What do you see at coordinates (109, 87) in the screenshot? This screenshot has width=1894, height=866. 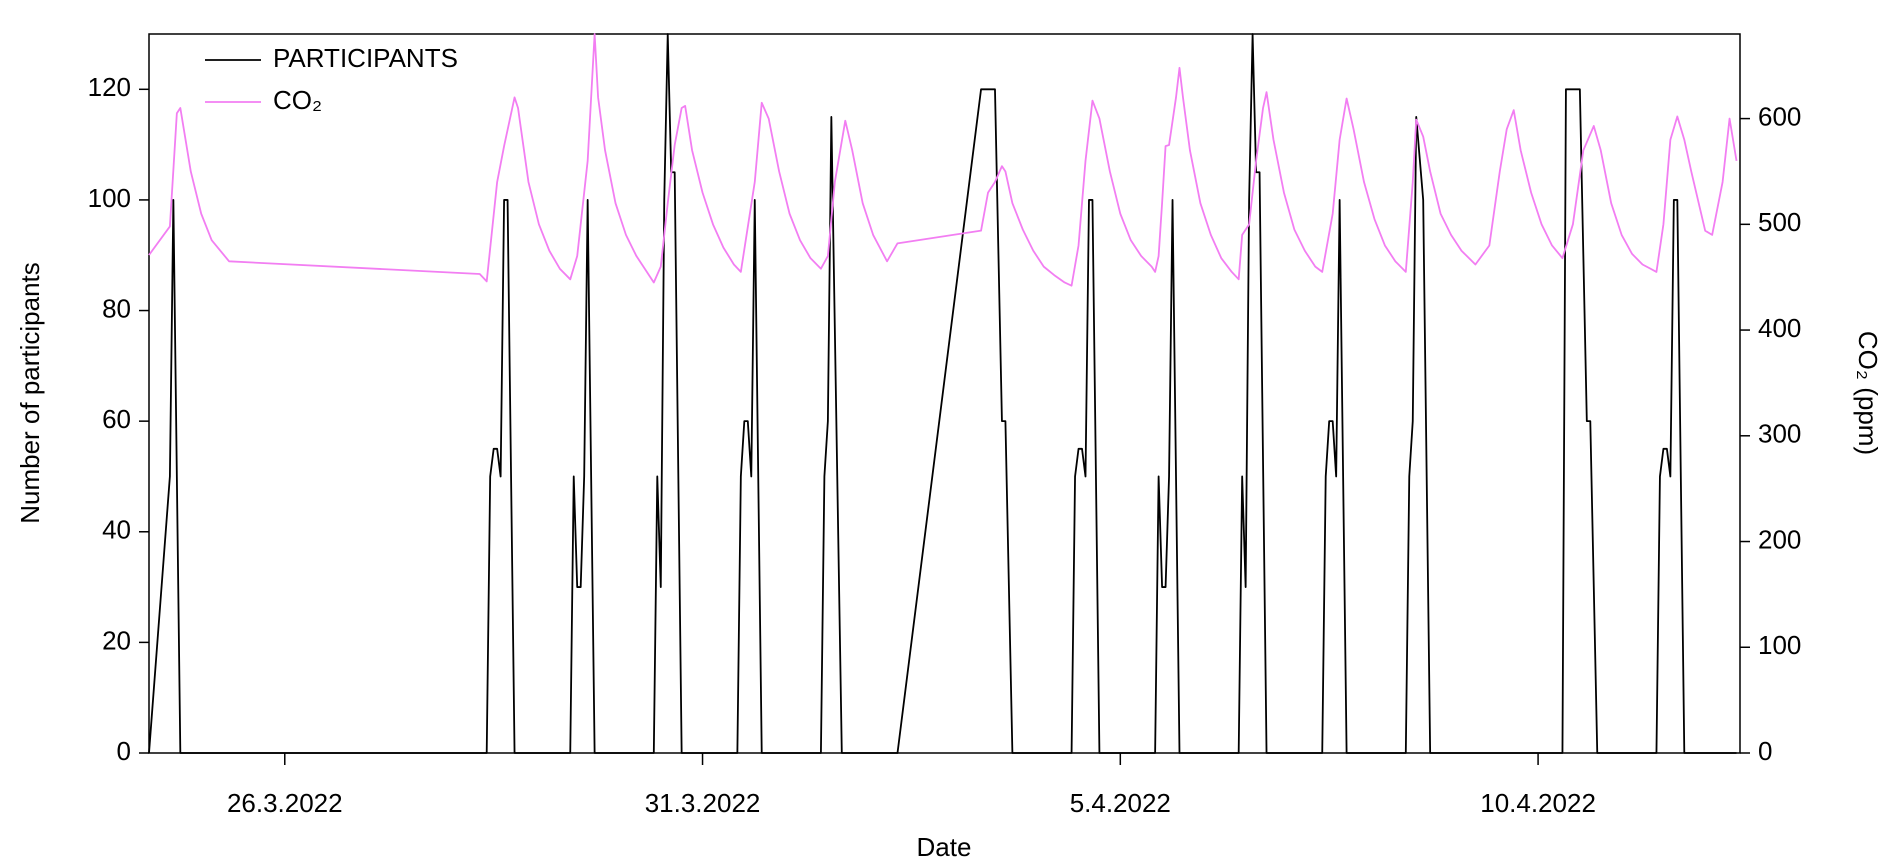 I see `y-tick-label: 120` at bounding box center [109, 87].